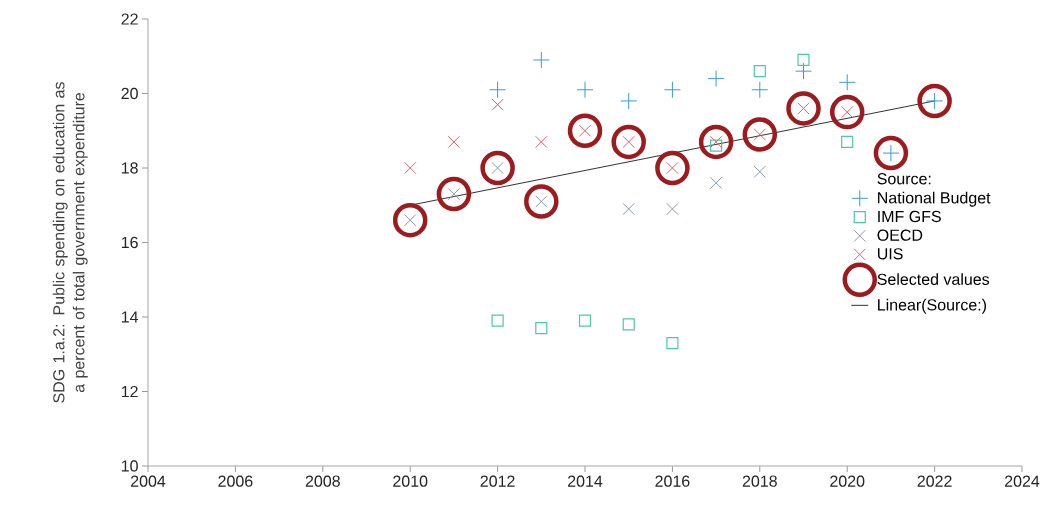  I want to click on x-tick-label: 2022, so click(934, 481).